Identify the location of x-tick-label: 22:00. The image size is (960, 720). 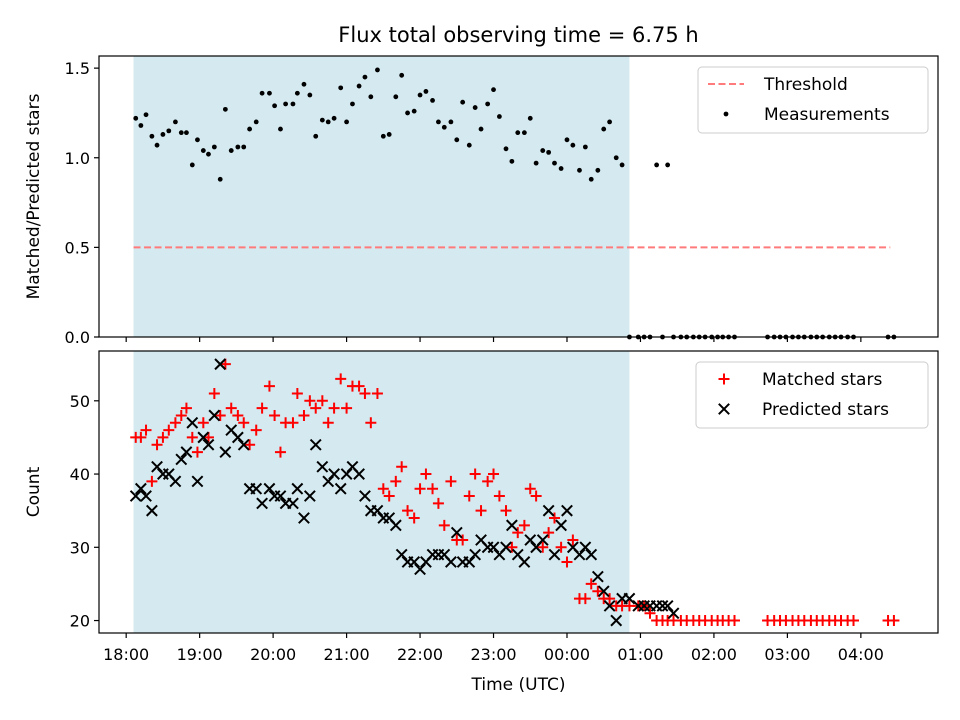
(420, 654).